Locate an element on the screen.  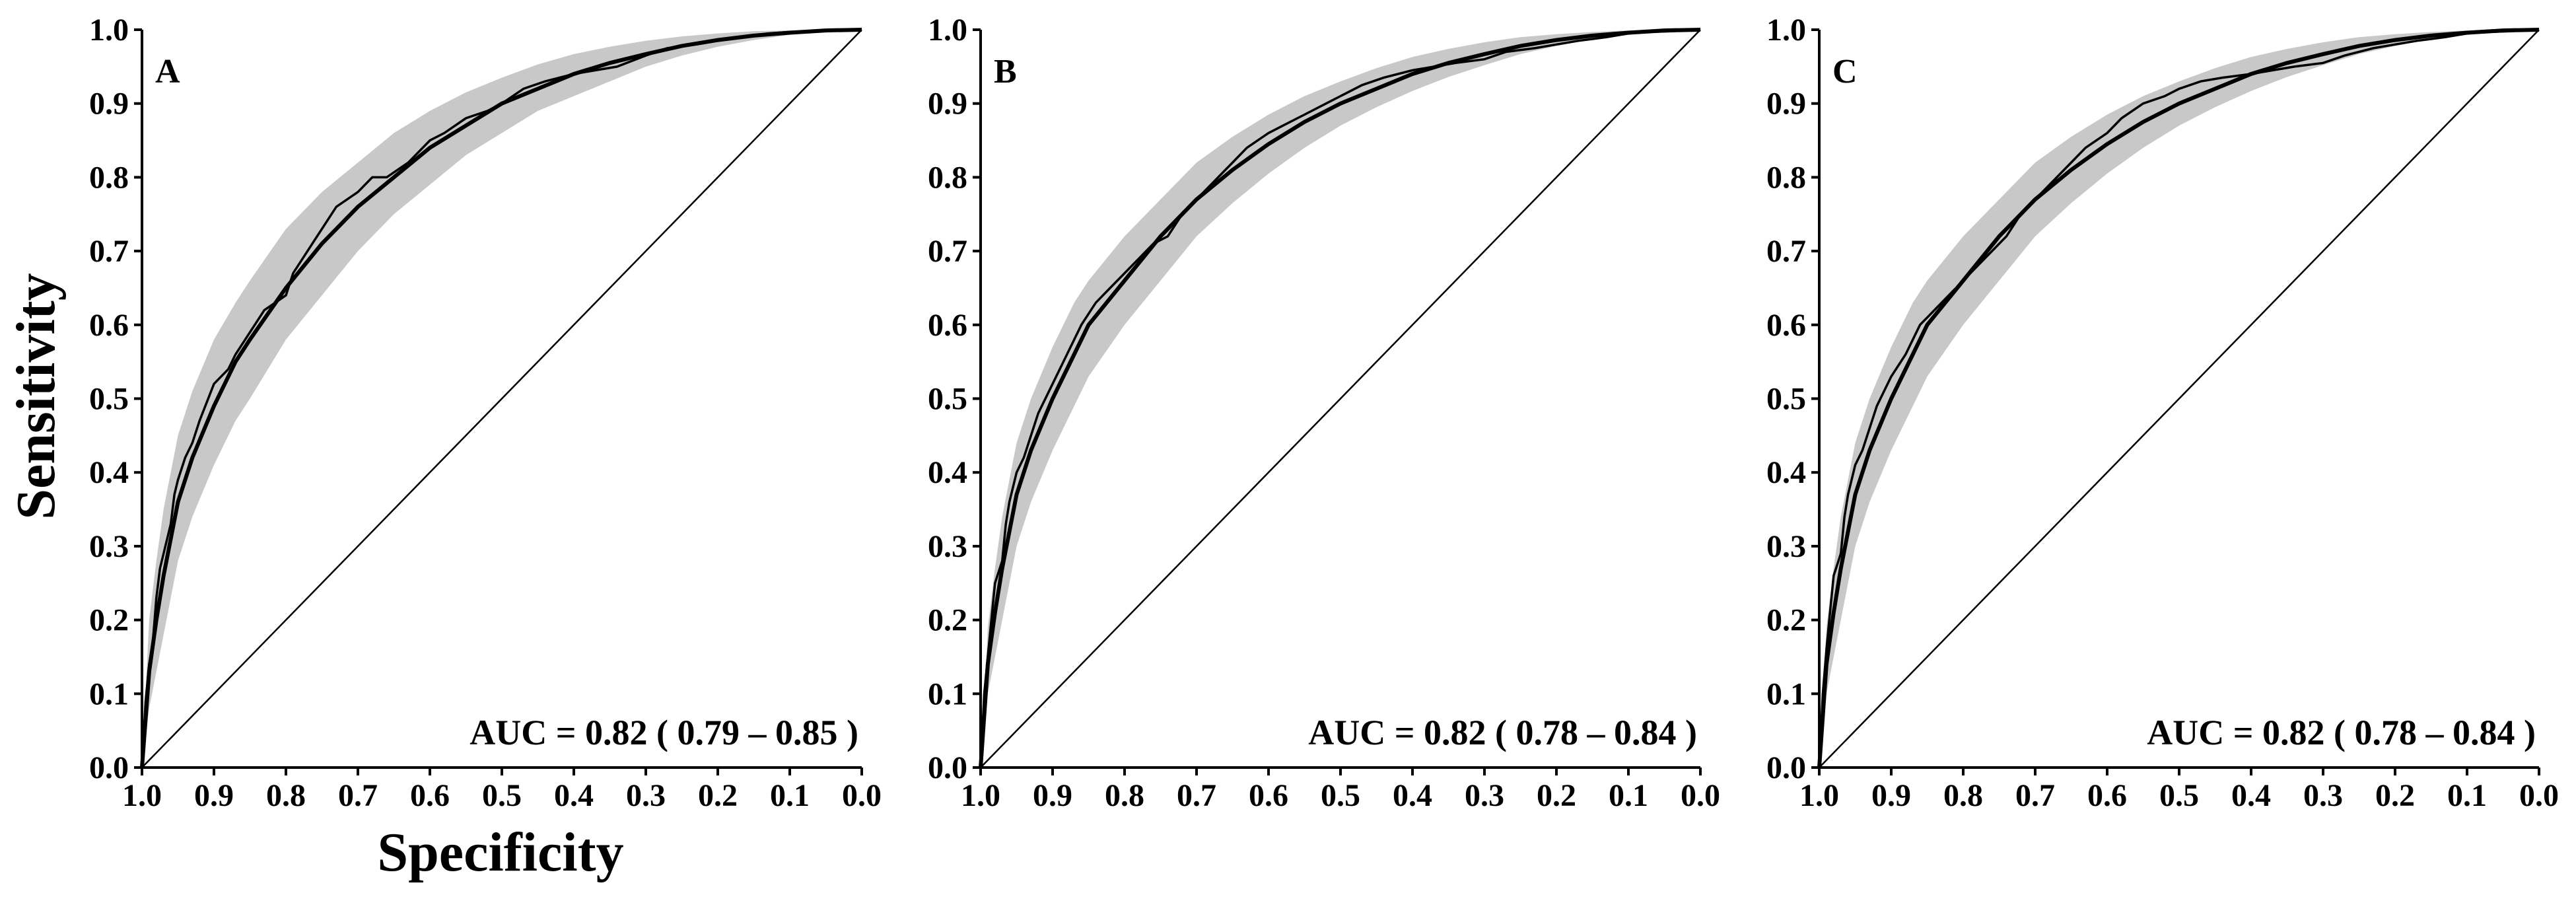
panel-label: A is located at coordinates (168, 71).